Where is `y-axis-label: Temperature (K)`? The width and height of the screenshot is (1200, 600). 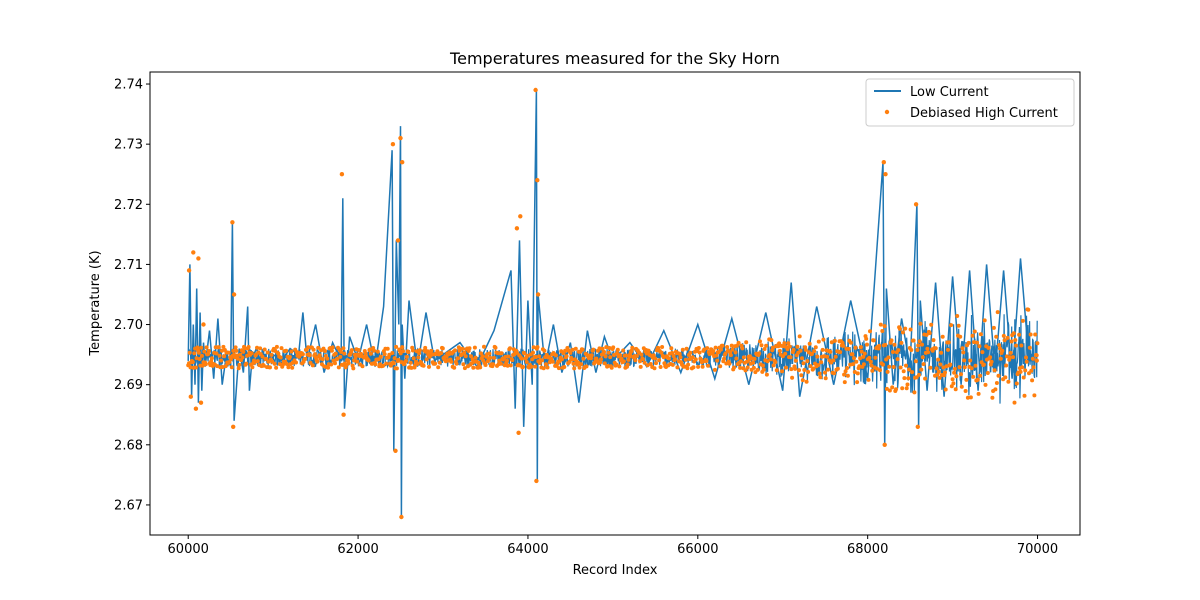 y-axis-label: Temperature (K) is located at coordinates (95, 303).